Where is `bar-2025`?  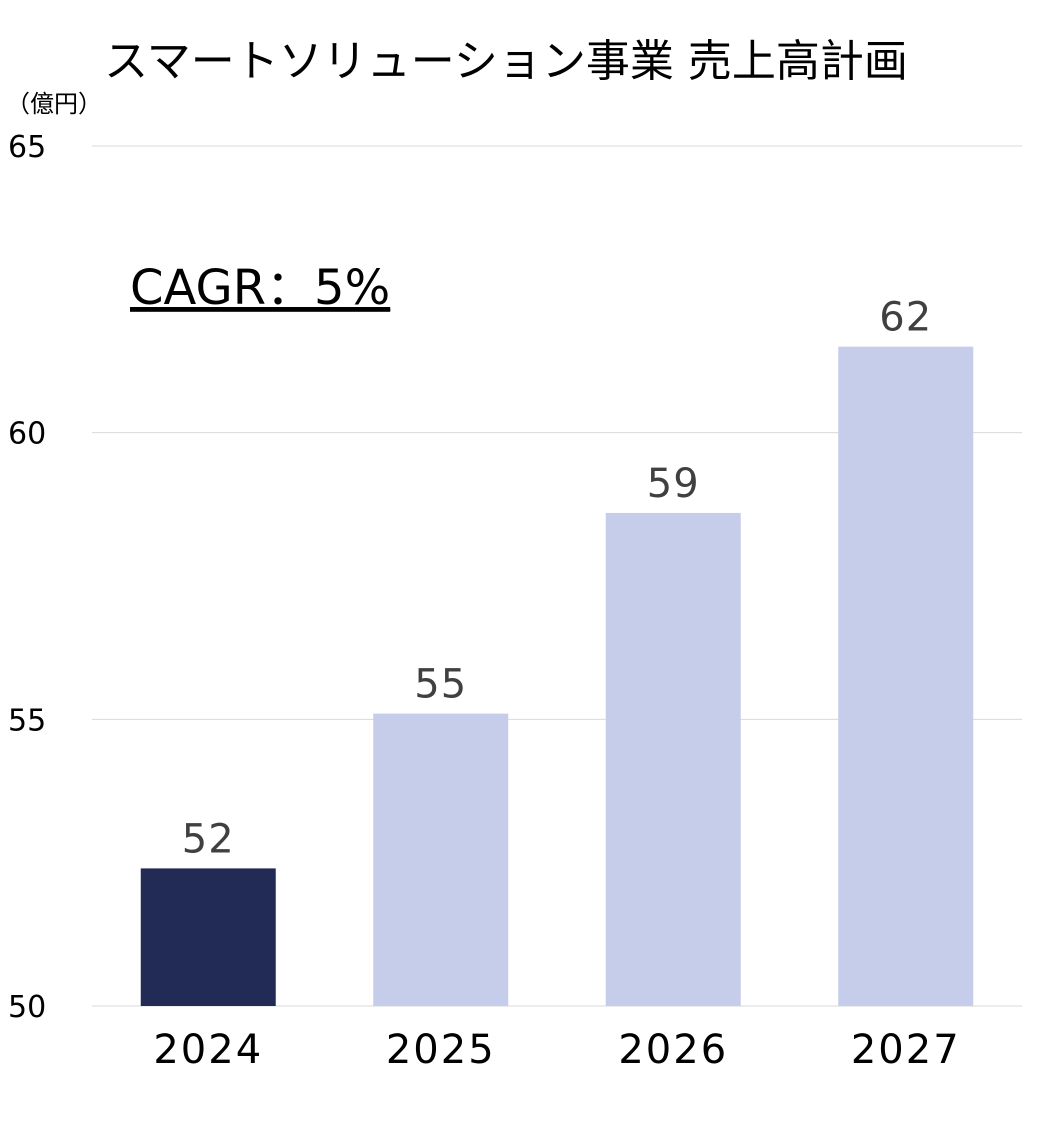
bar-2025 is located at coordinates (441, 859).